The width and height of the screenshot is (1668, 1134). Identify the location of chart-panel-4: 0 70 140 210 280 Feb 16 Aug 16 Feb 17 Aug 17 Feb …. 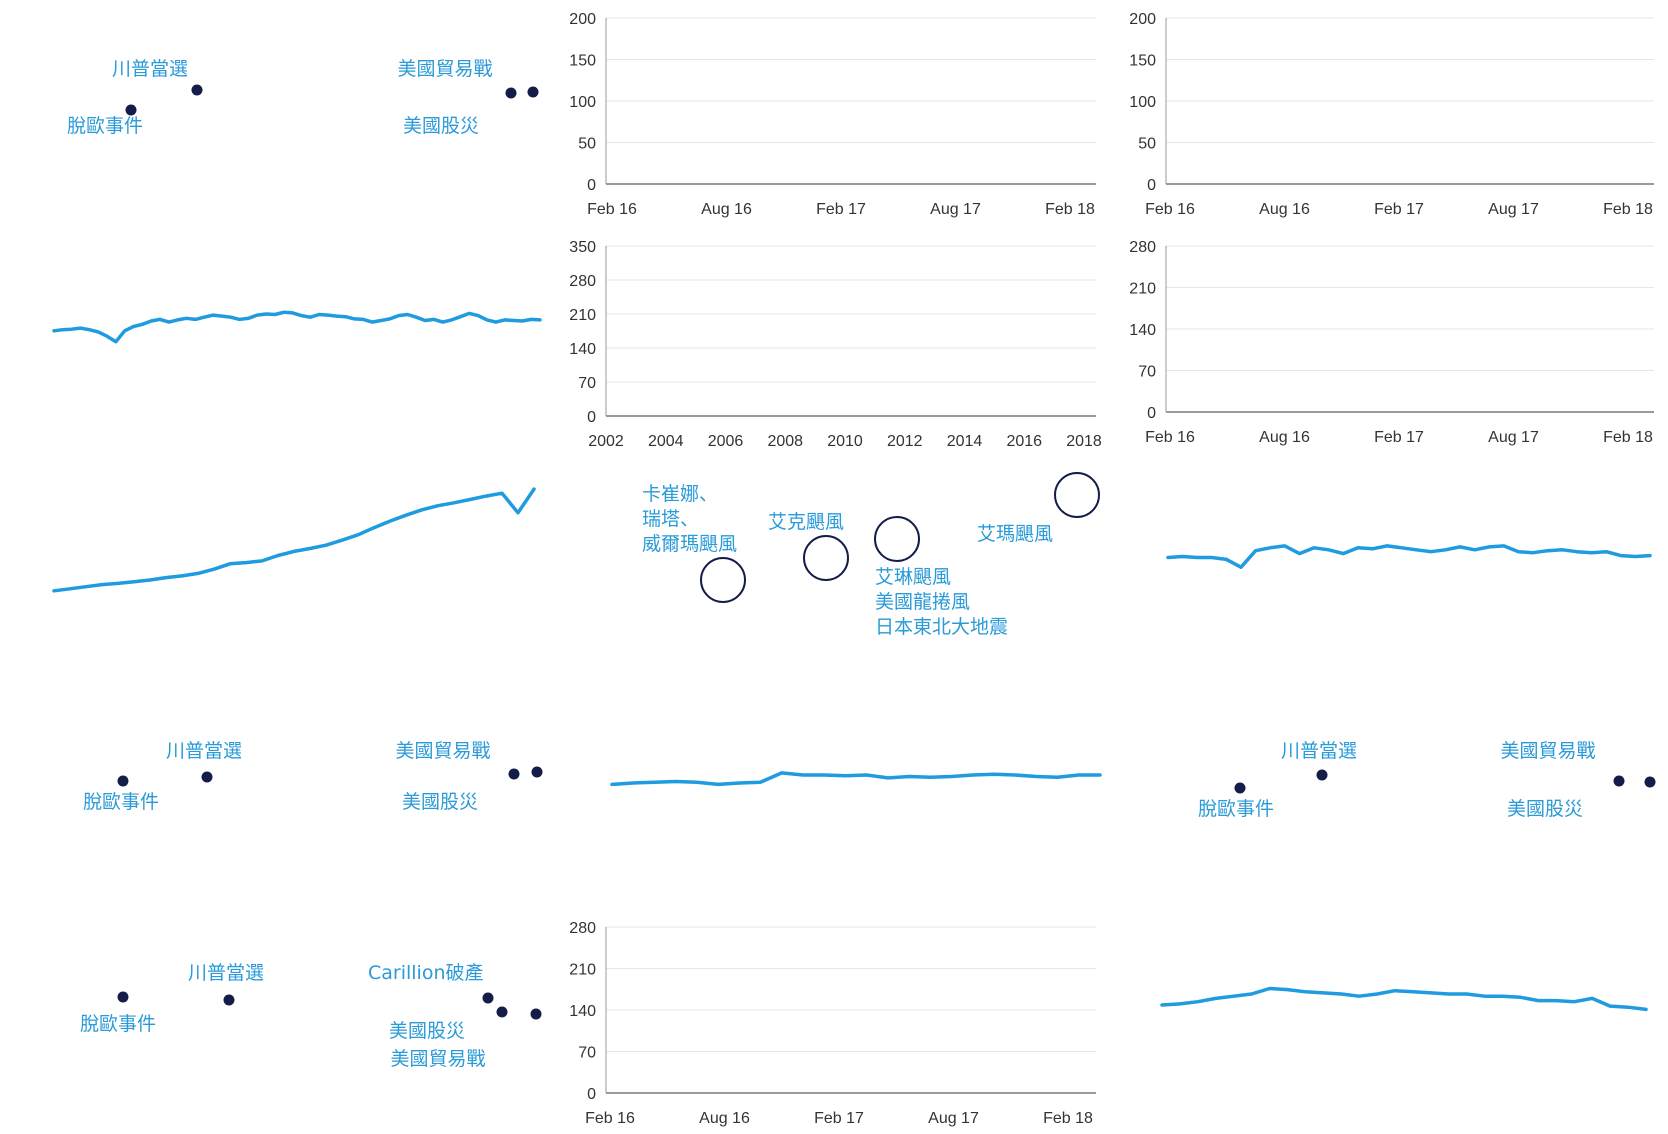
(1391, 342).